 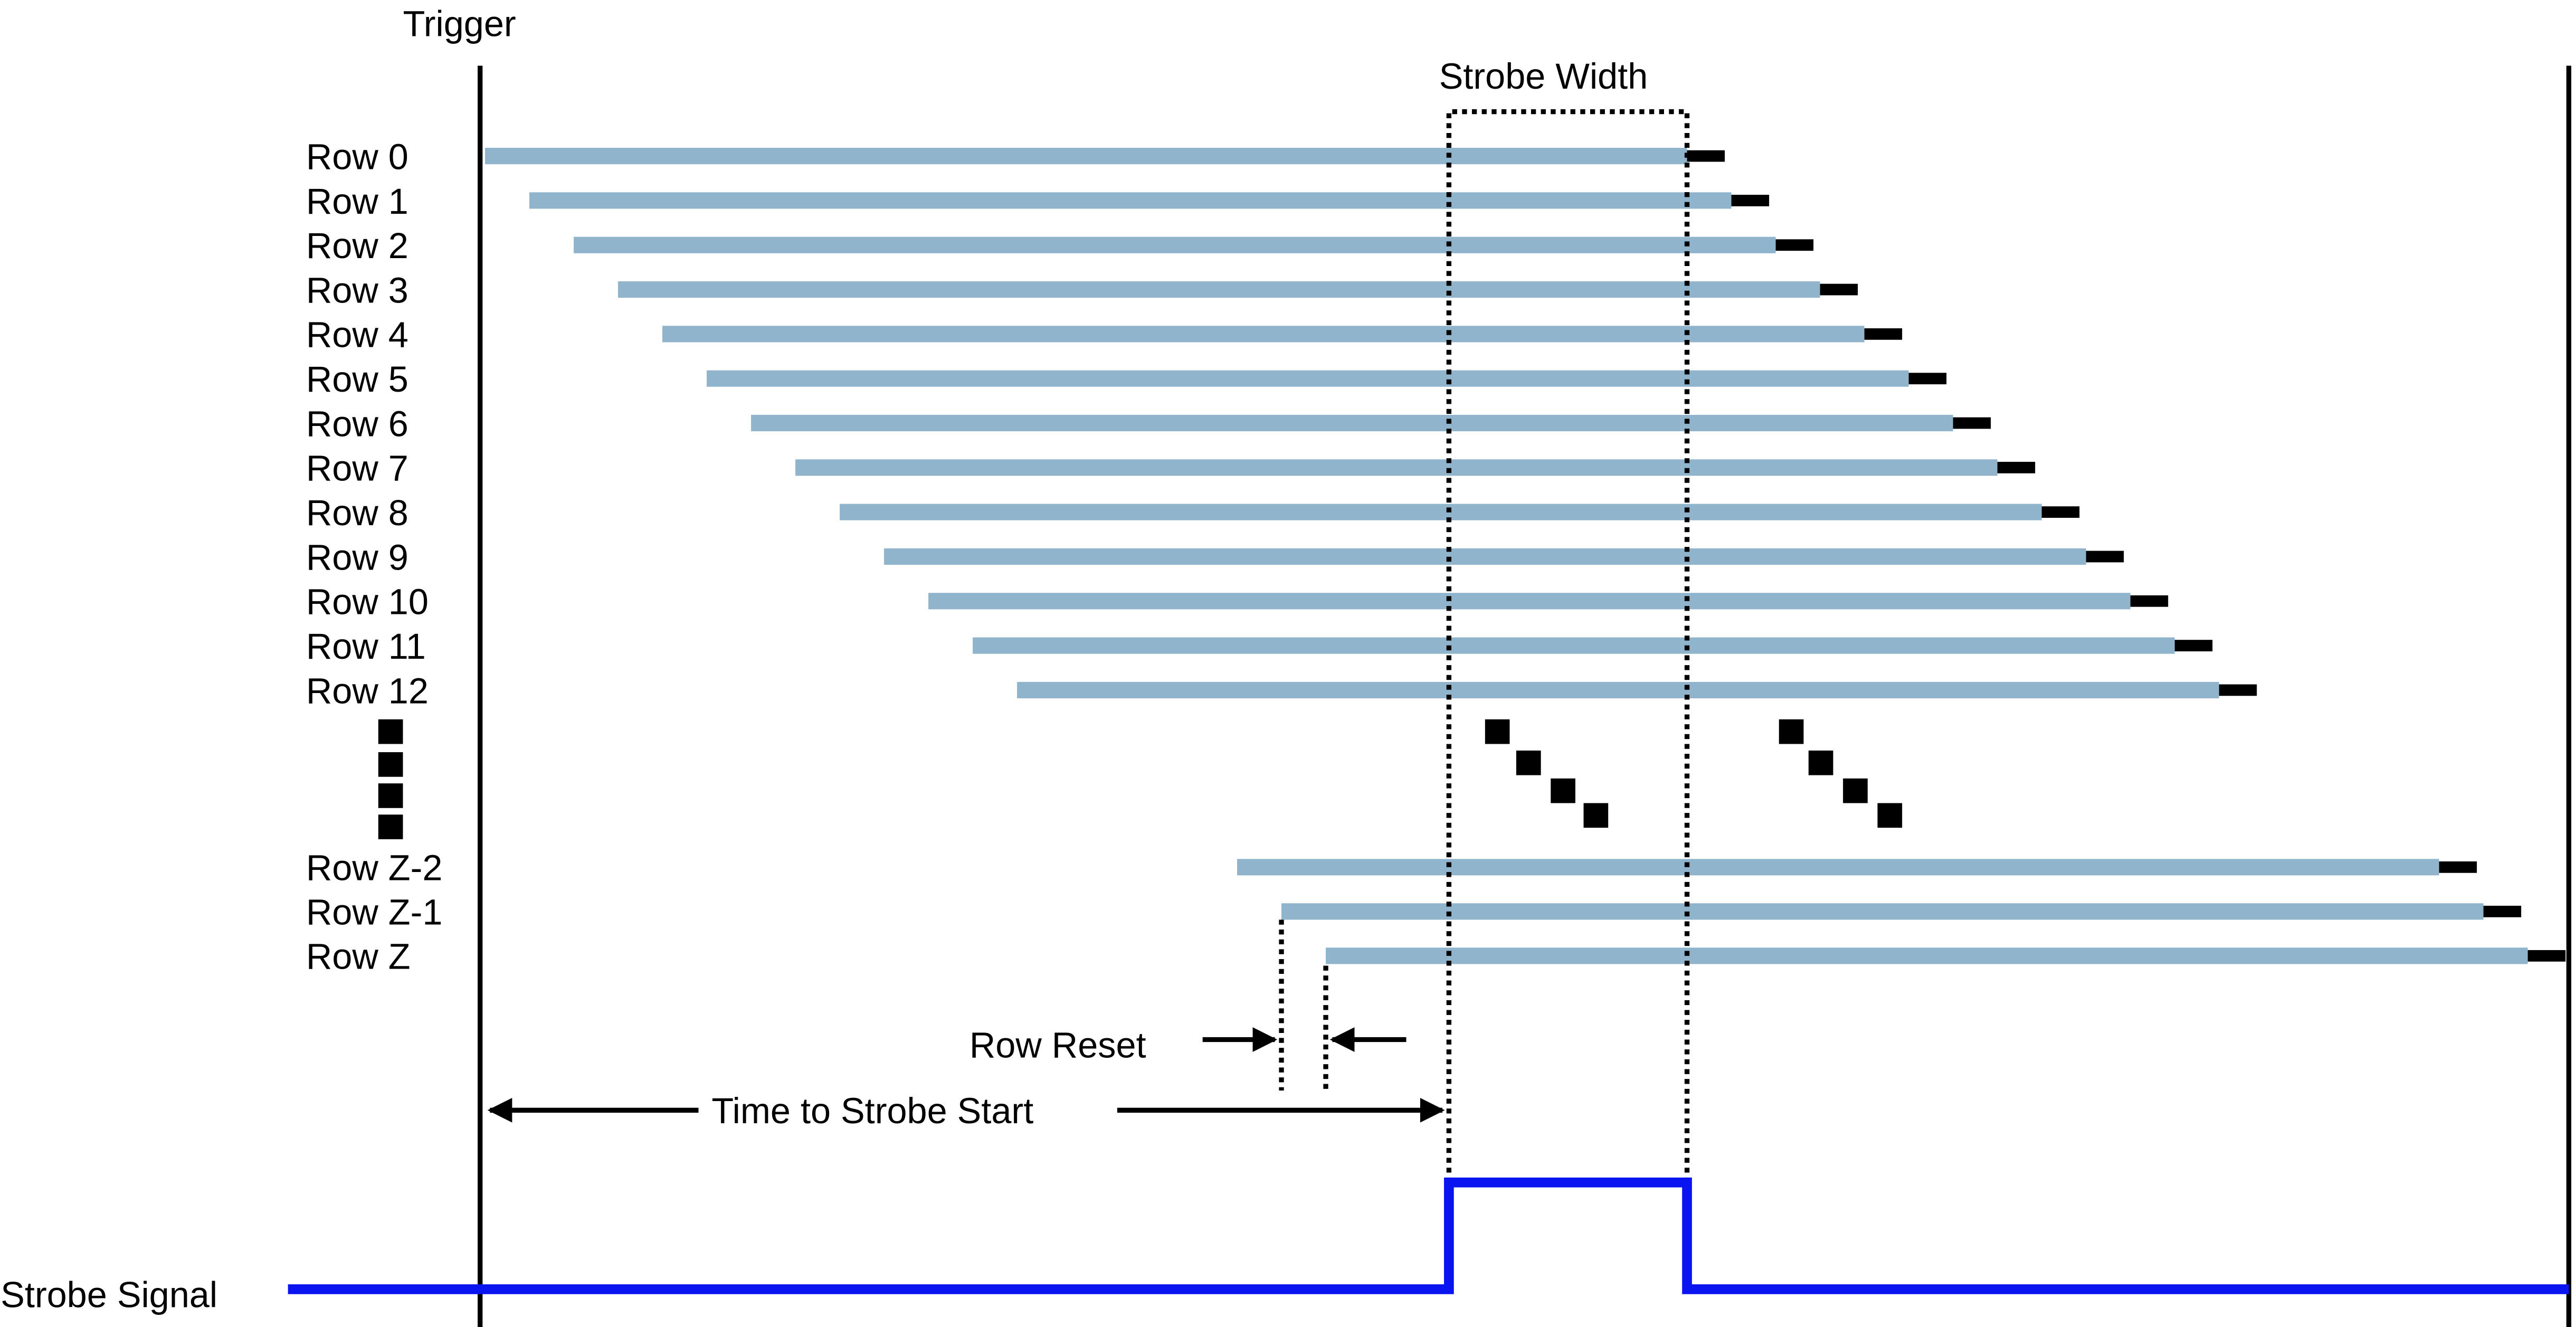 I want to click on row: Row 12, so click(x=1281, y=690).